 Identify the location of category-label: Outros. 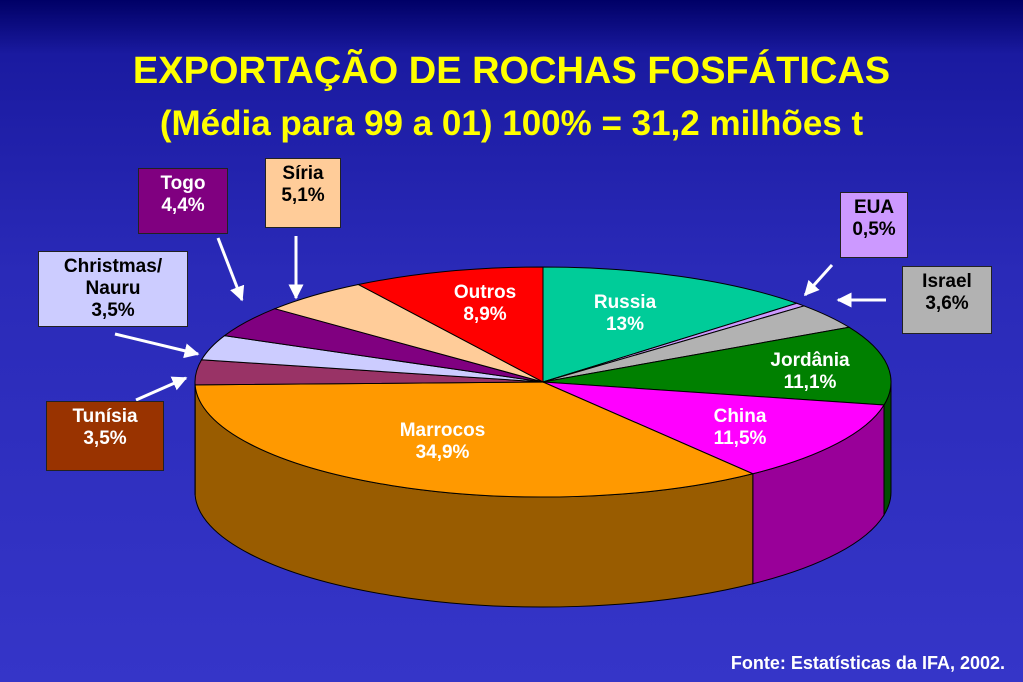
(485, 292).